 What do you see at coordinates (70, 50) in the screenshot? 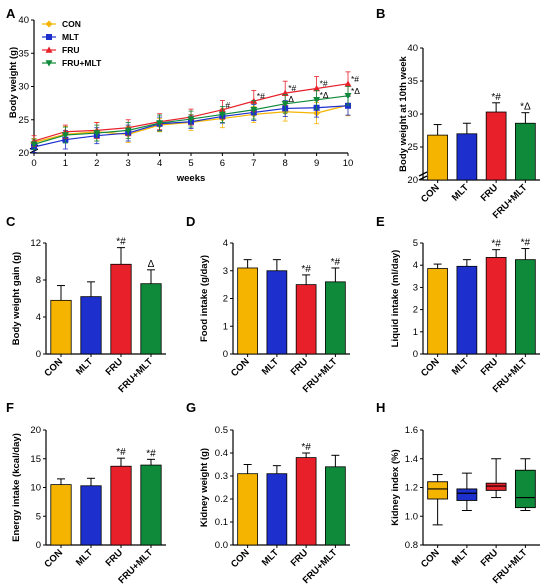
I see `legend-label: FRU` at bounding box center [70, 50].